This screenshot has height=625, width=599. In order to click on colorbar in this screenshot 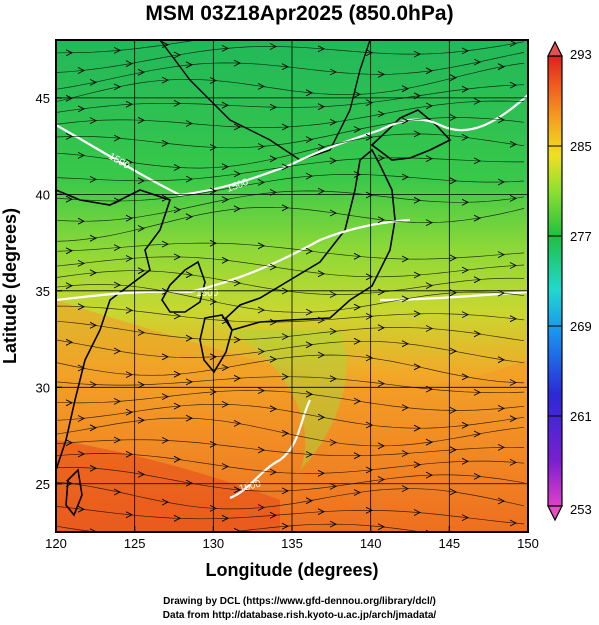, I will do `click(555, 281)`.